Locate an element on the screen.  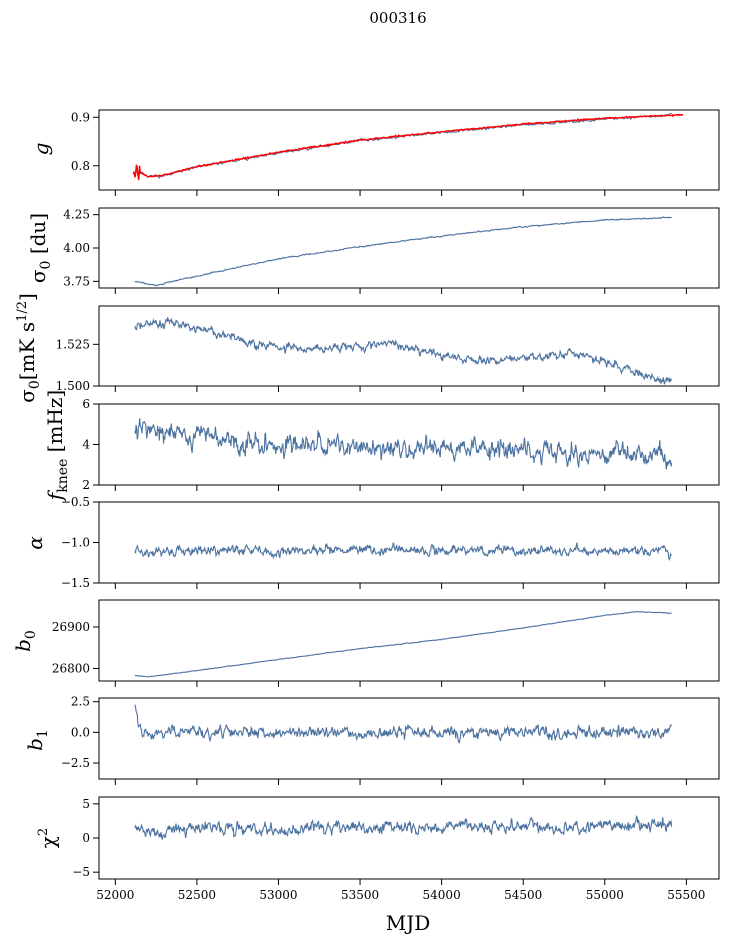
ylabel-alpha: α is located at coordinates (35, 543).